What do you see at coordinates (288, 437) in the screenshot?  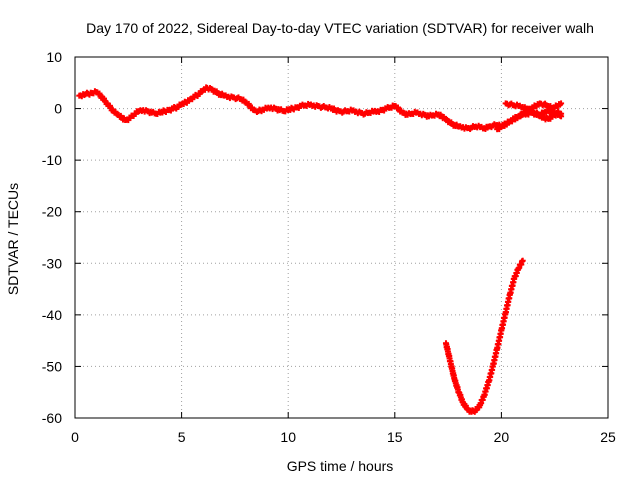 I see `x-tick-label: 10` at bounding box center [288, 437].